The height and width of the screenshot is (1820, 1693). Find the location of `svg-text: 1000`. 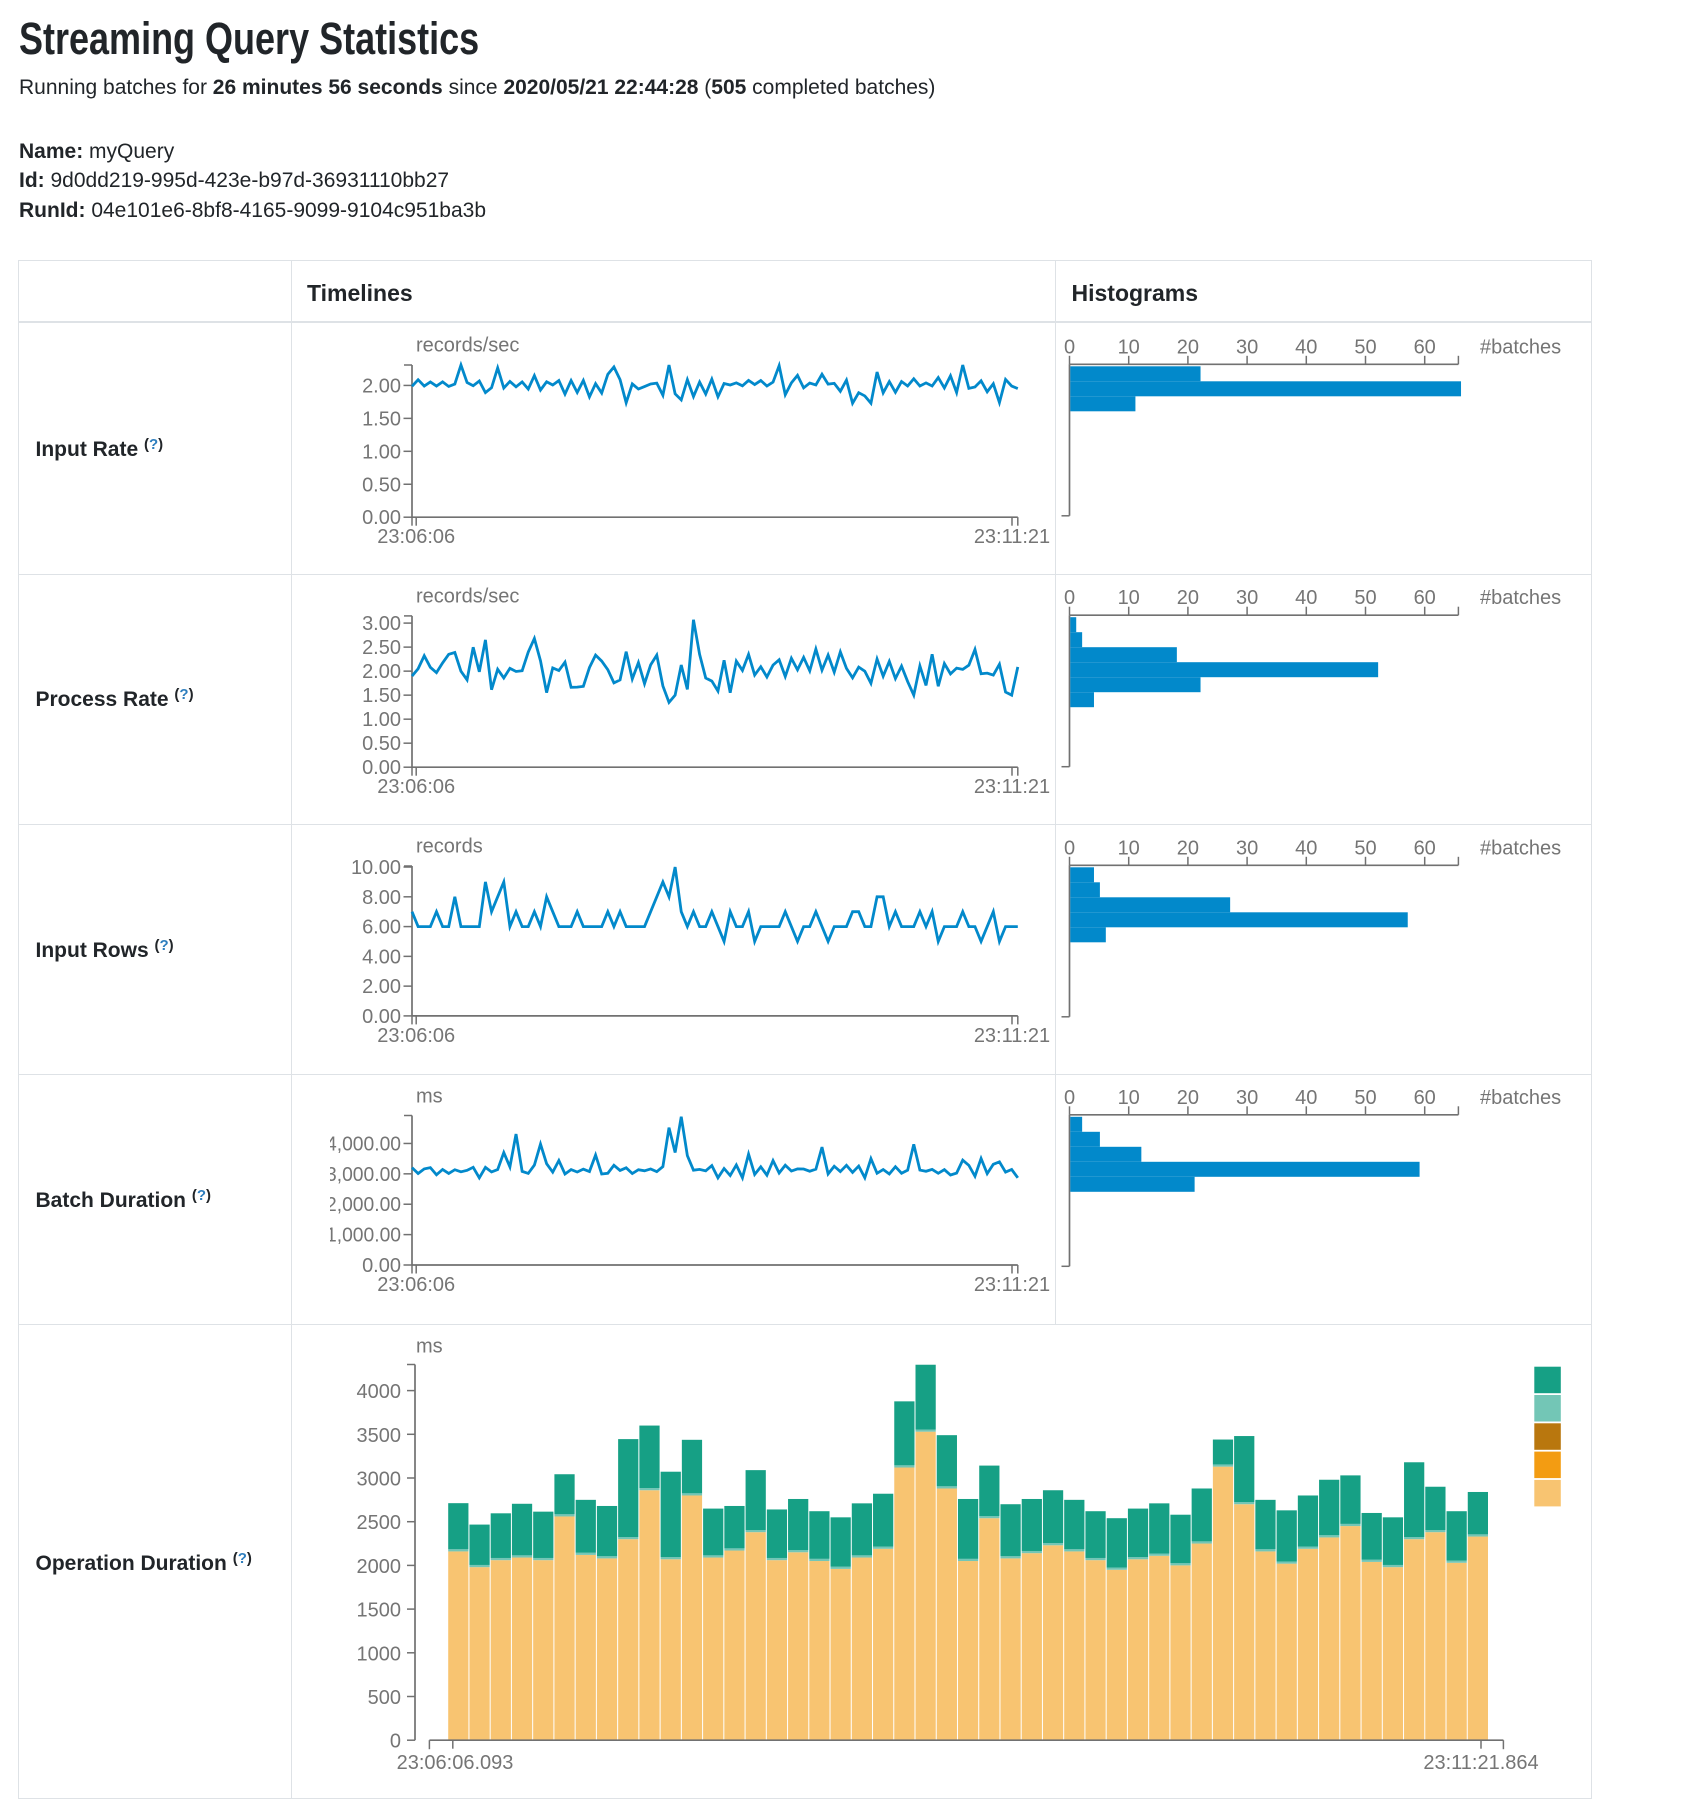

svg-text: 1000 is located at coordinates (379, 1654).